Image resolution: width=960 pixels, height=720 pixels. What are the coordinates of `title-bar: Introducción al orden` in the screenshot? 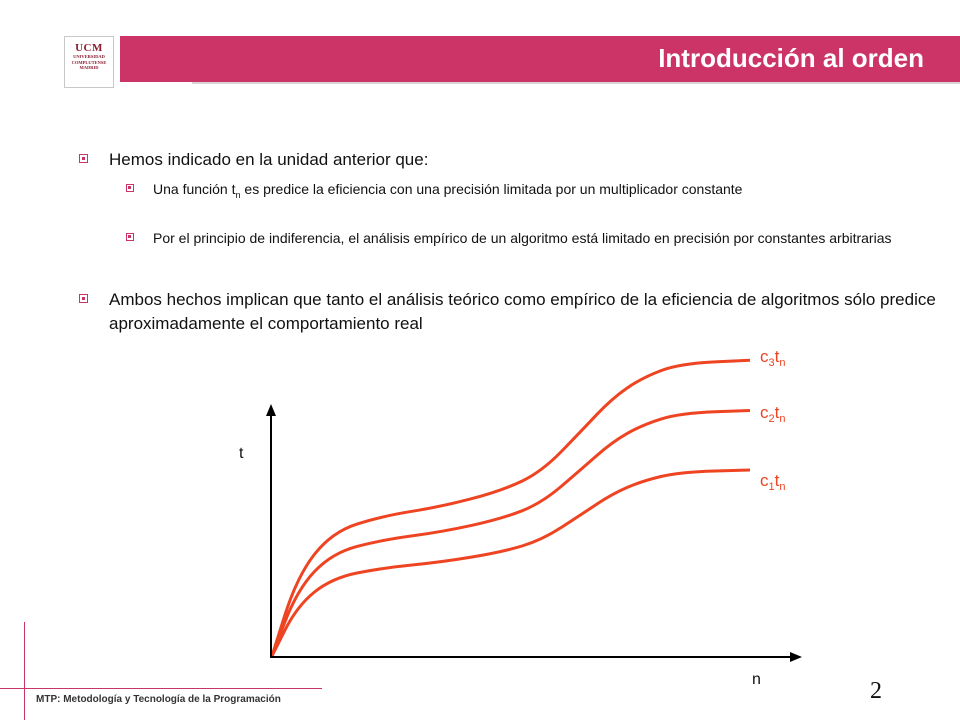 It's located at (540, 59).